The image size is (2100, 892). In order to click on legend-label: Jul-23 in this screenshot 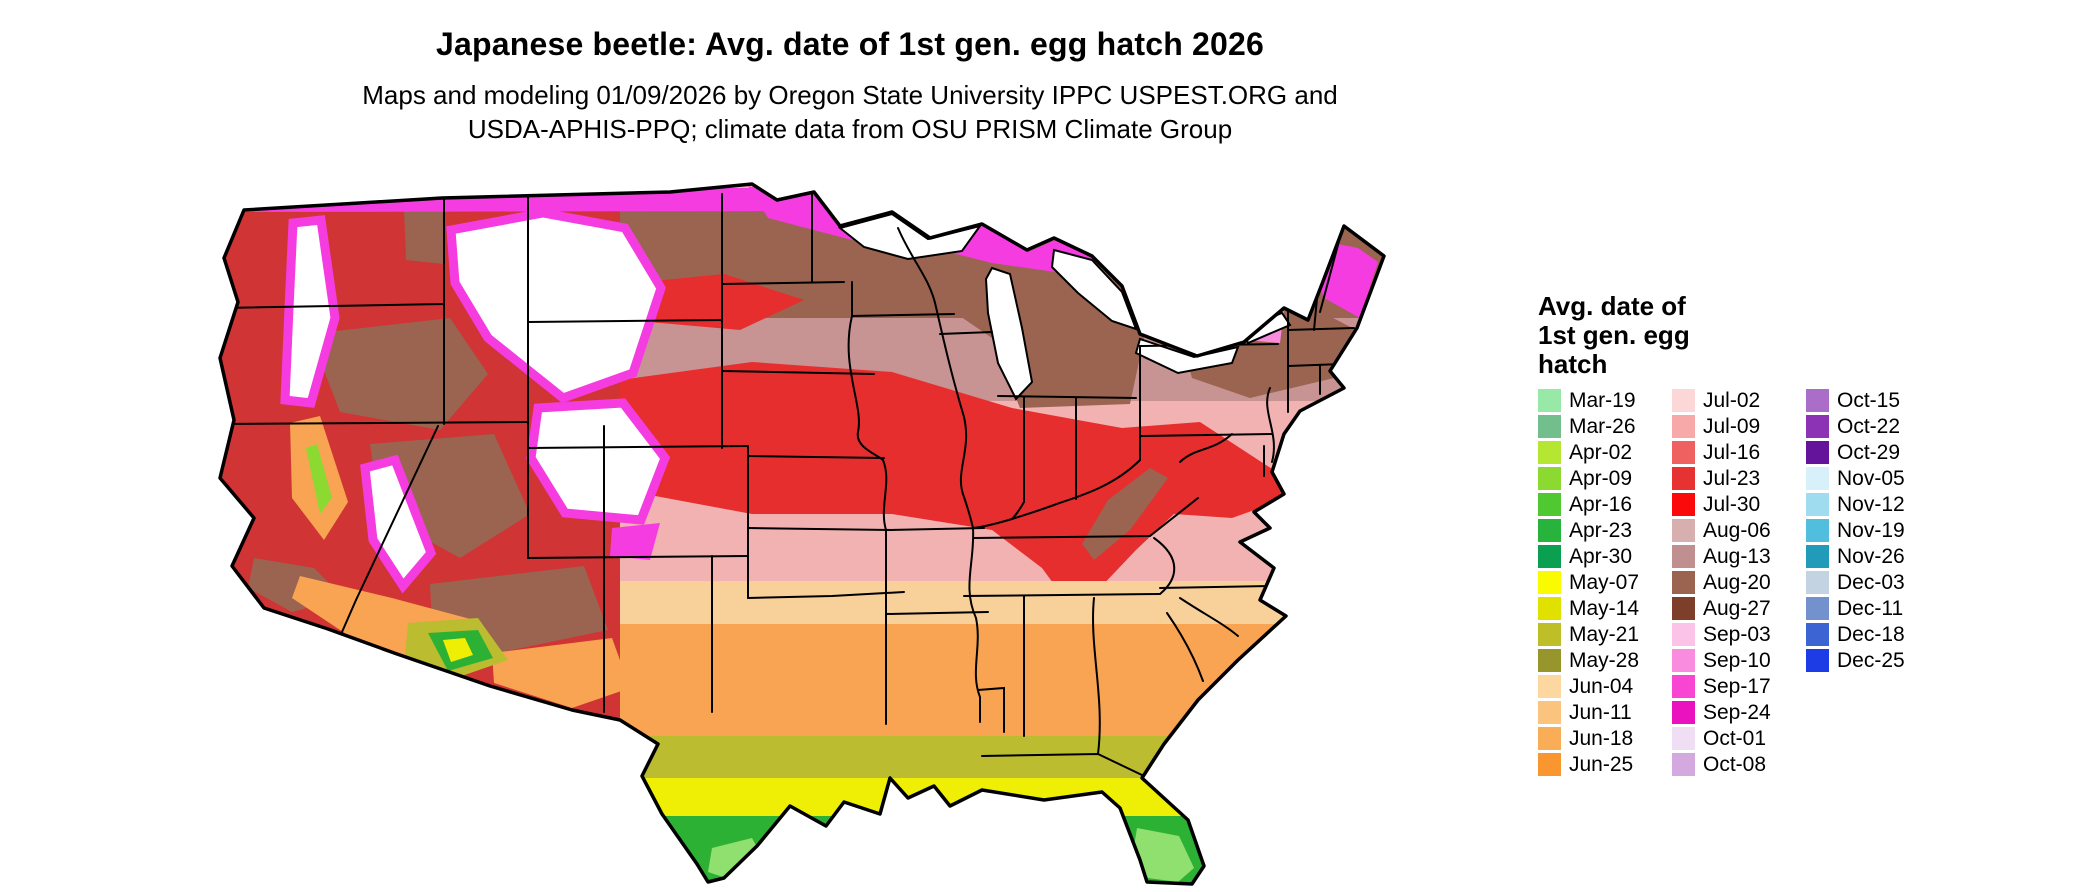, I will do `click(1732, 478)`.